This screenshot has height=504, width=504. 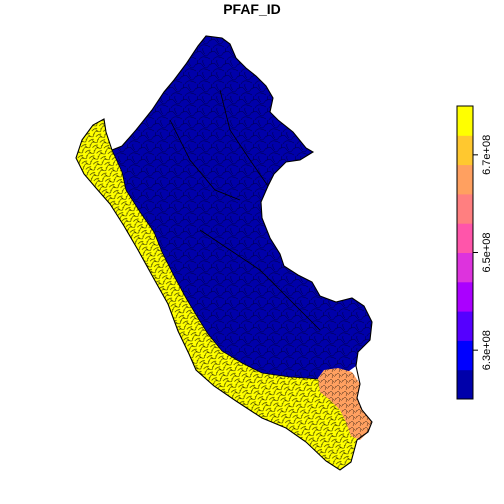 I want to click on titicaca-basin-texture, so click(x=345, y=404).